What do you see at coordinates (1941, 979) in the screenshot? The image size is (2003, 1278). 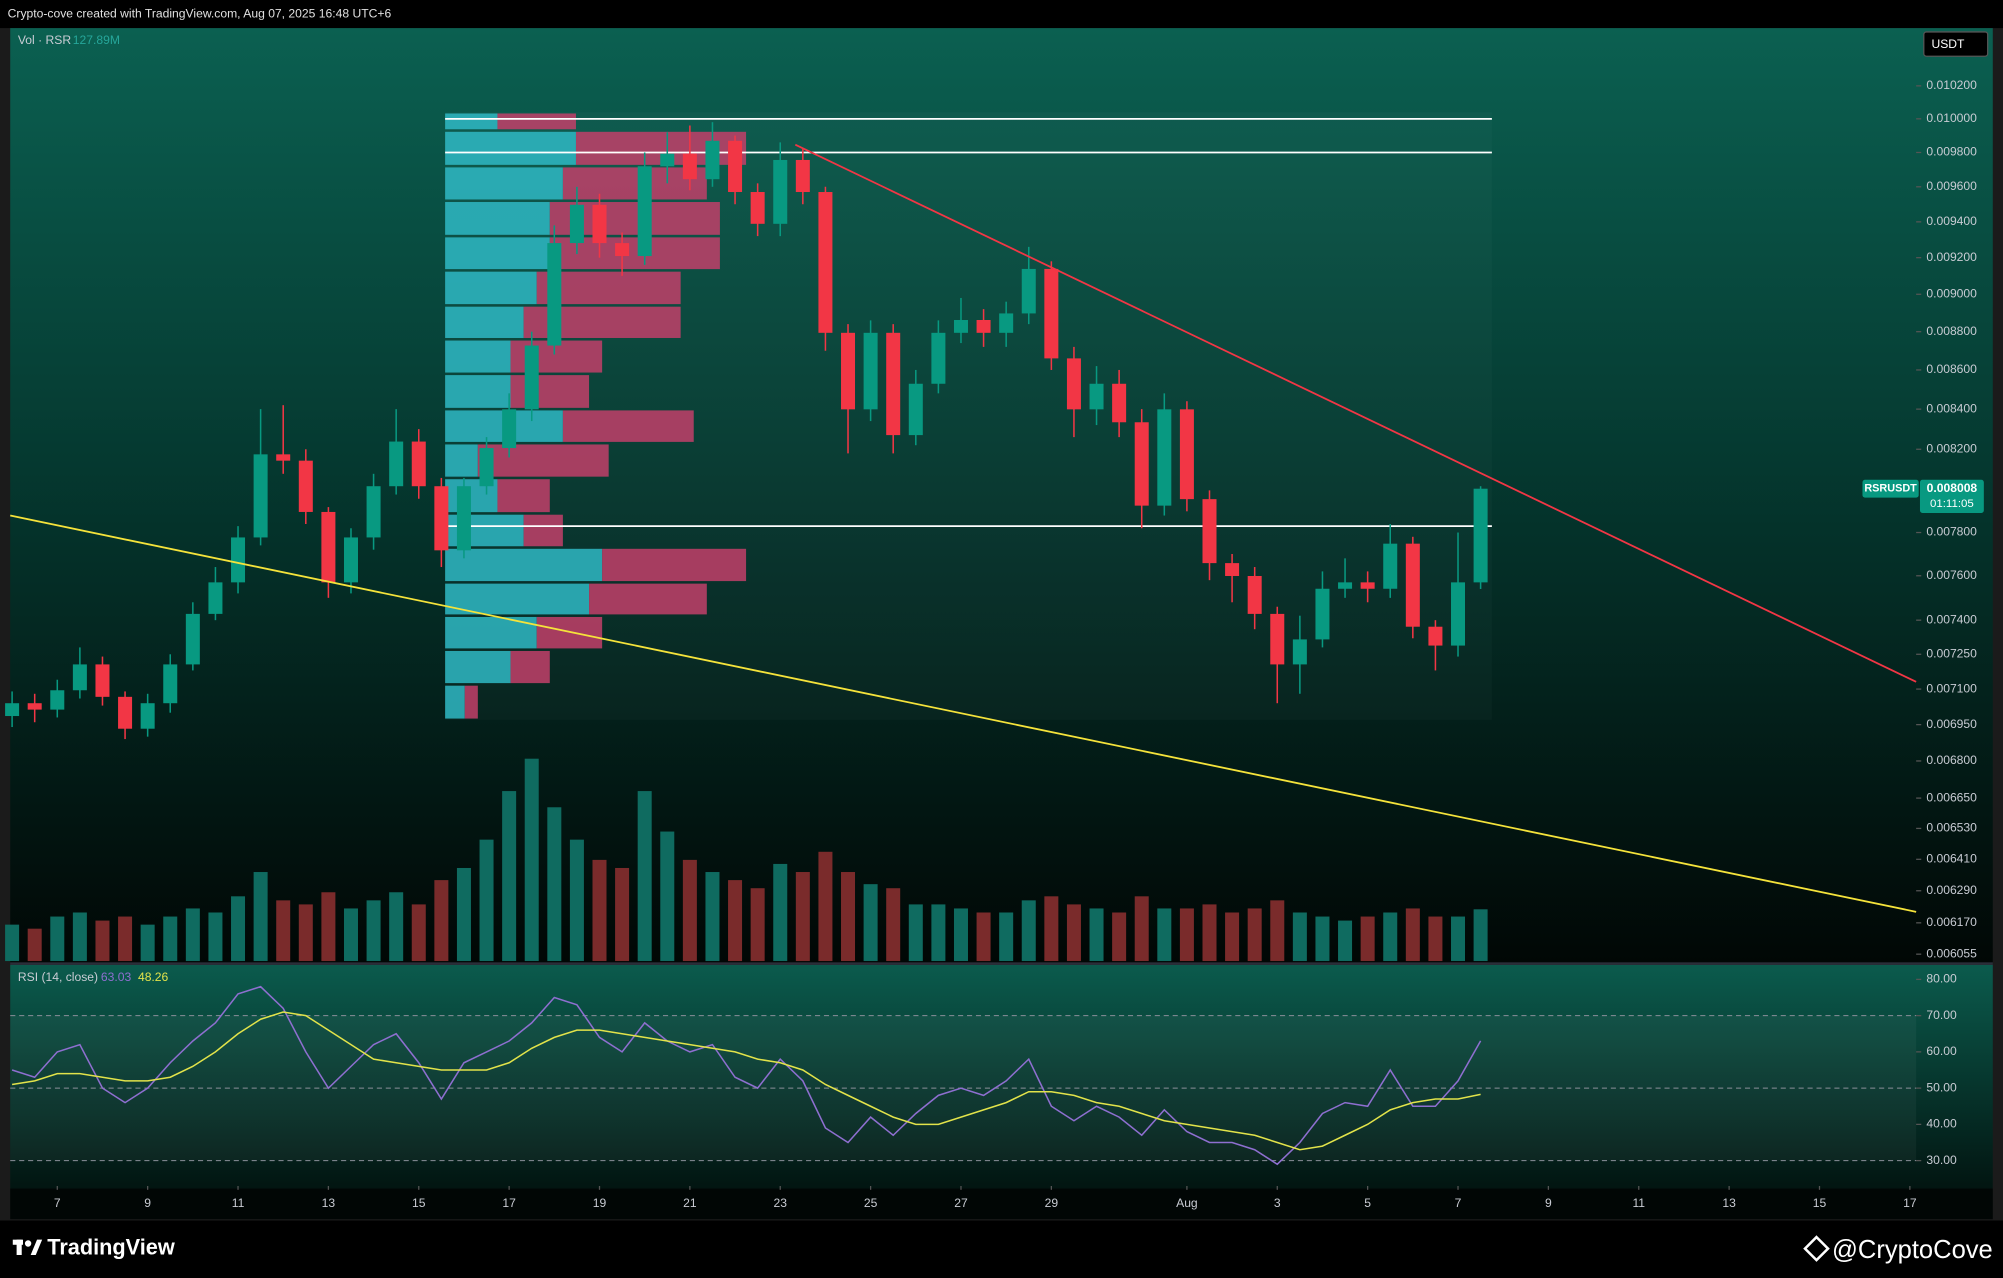 I see `y-tick-label: 80.00` at bounding box center [1941, 979].